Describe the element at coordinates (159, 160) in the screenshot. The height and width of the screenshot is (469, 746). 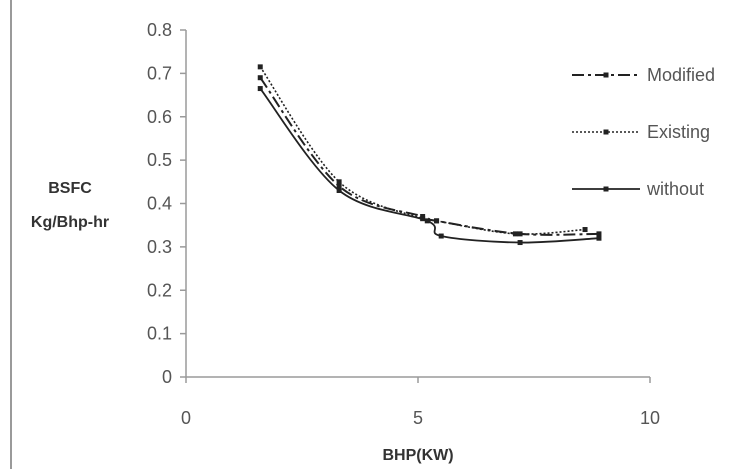
I see `y-tick-label: 0.5` at that location.